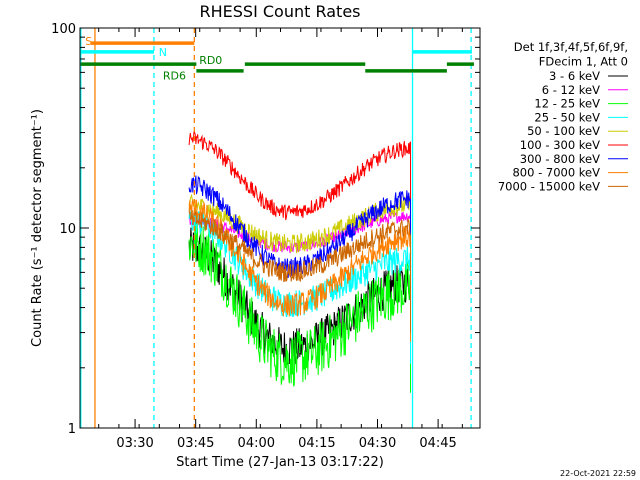 This screenshot has width=640, height=480. Describe the element at coordinates (556, 173) in the screenshot. I see `legend-label-8: 800 - 7000 keV` at that location.